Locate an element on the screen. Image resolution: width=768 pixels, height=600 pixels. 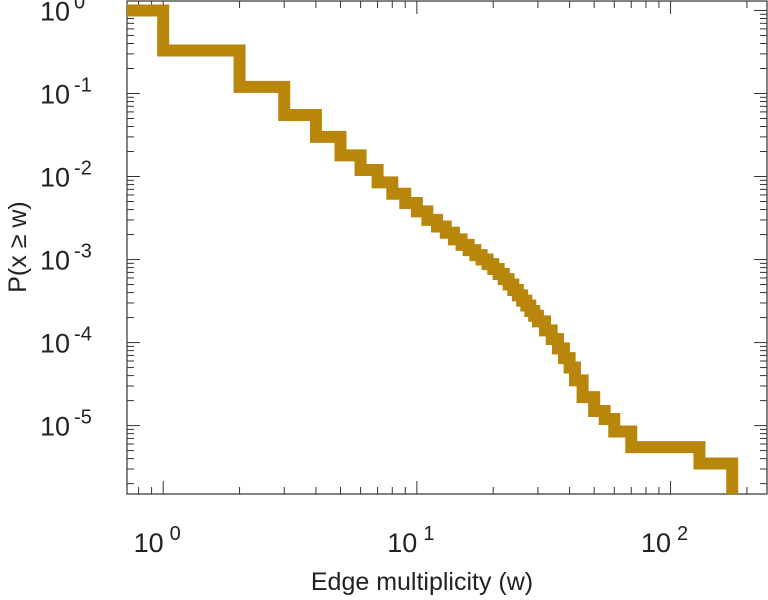
x-tick-exponent: 2 is located at coordinates (682, 534).